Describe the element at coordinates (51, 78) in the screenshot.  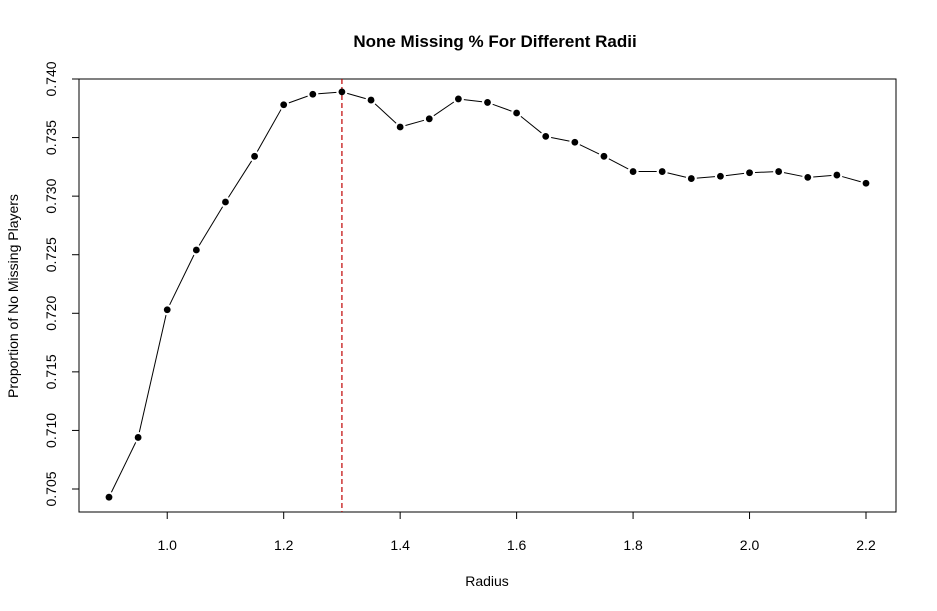
I see `y-tick-label: 0.740` at that location.